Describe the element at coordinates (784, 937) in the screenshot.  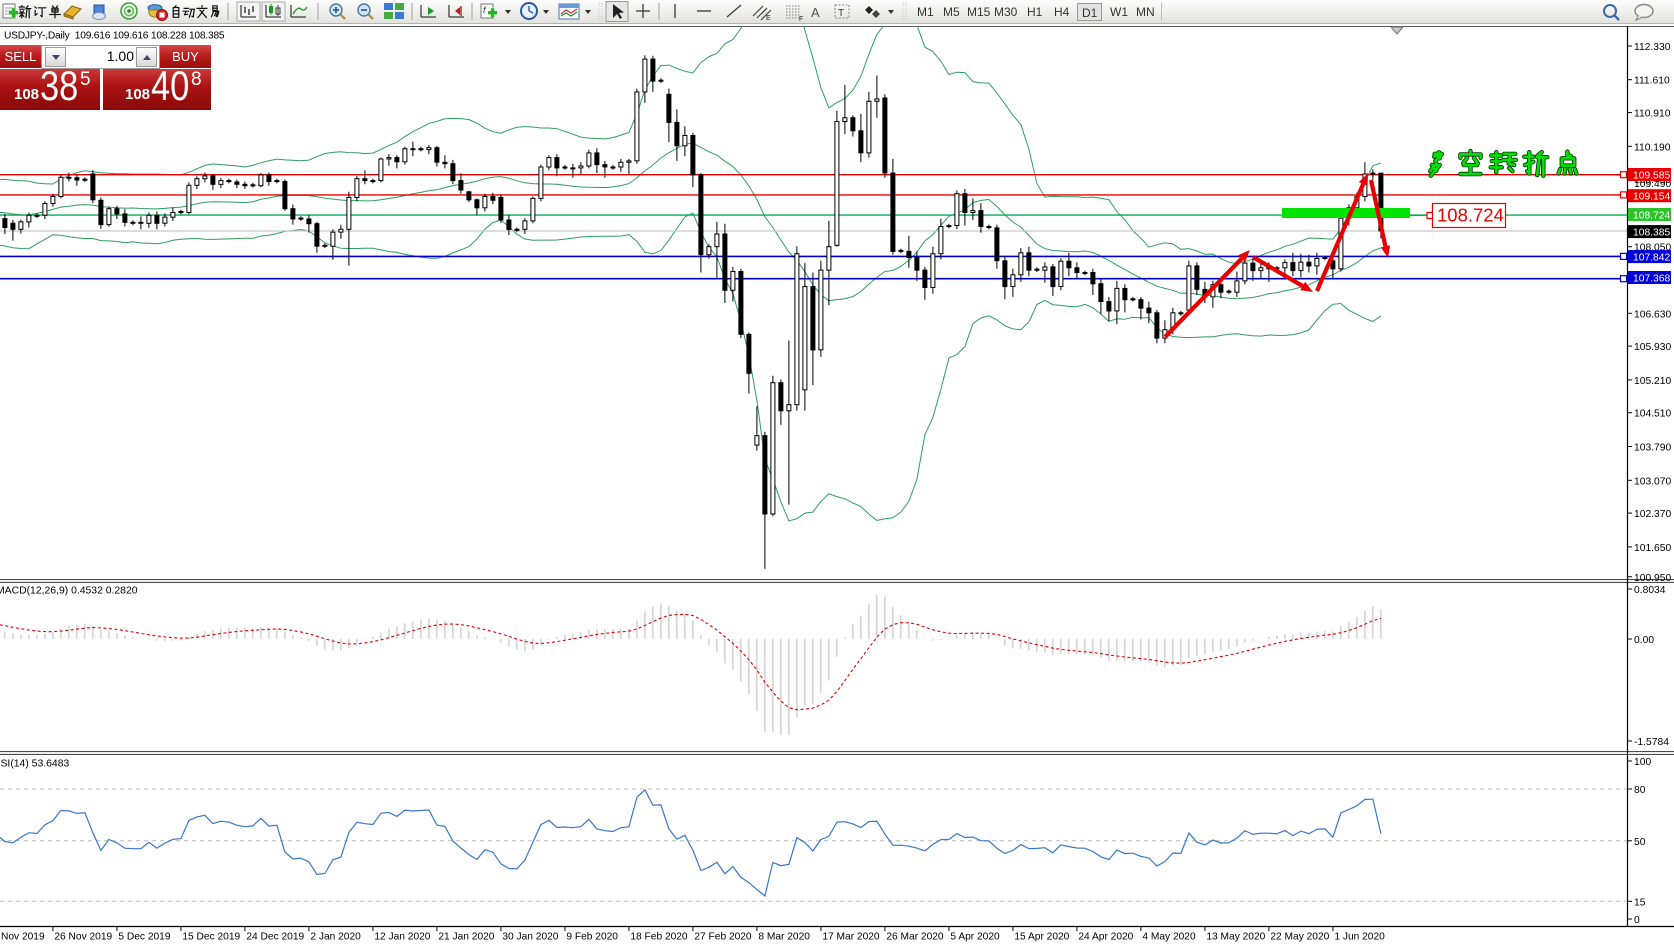
I see `svg-text: 8 Mar 2020` at that location.